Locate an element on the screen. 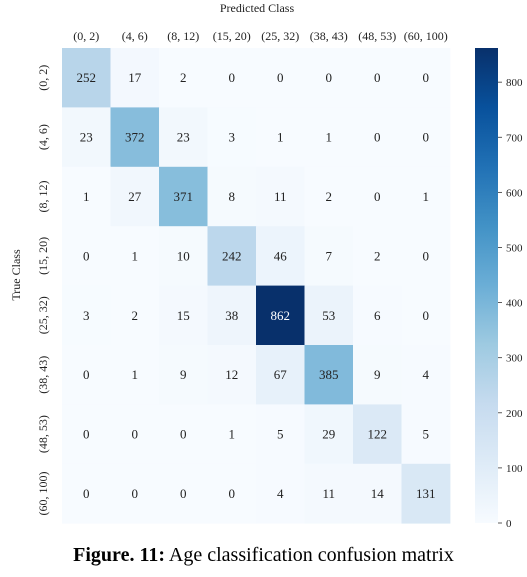 The height and width of the screenshot is (577, 527). colorbar-tick-label: 600 is located at coordinates (514, 193).